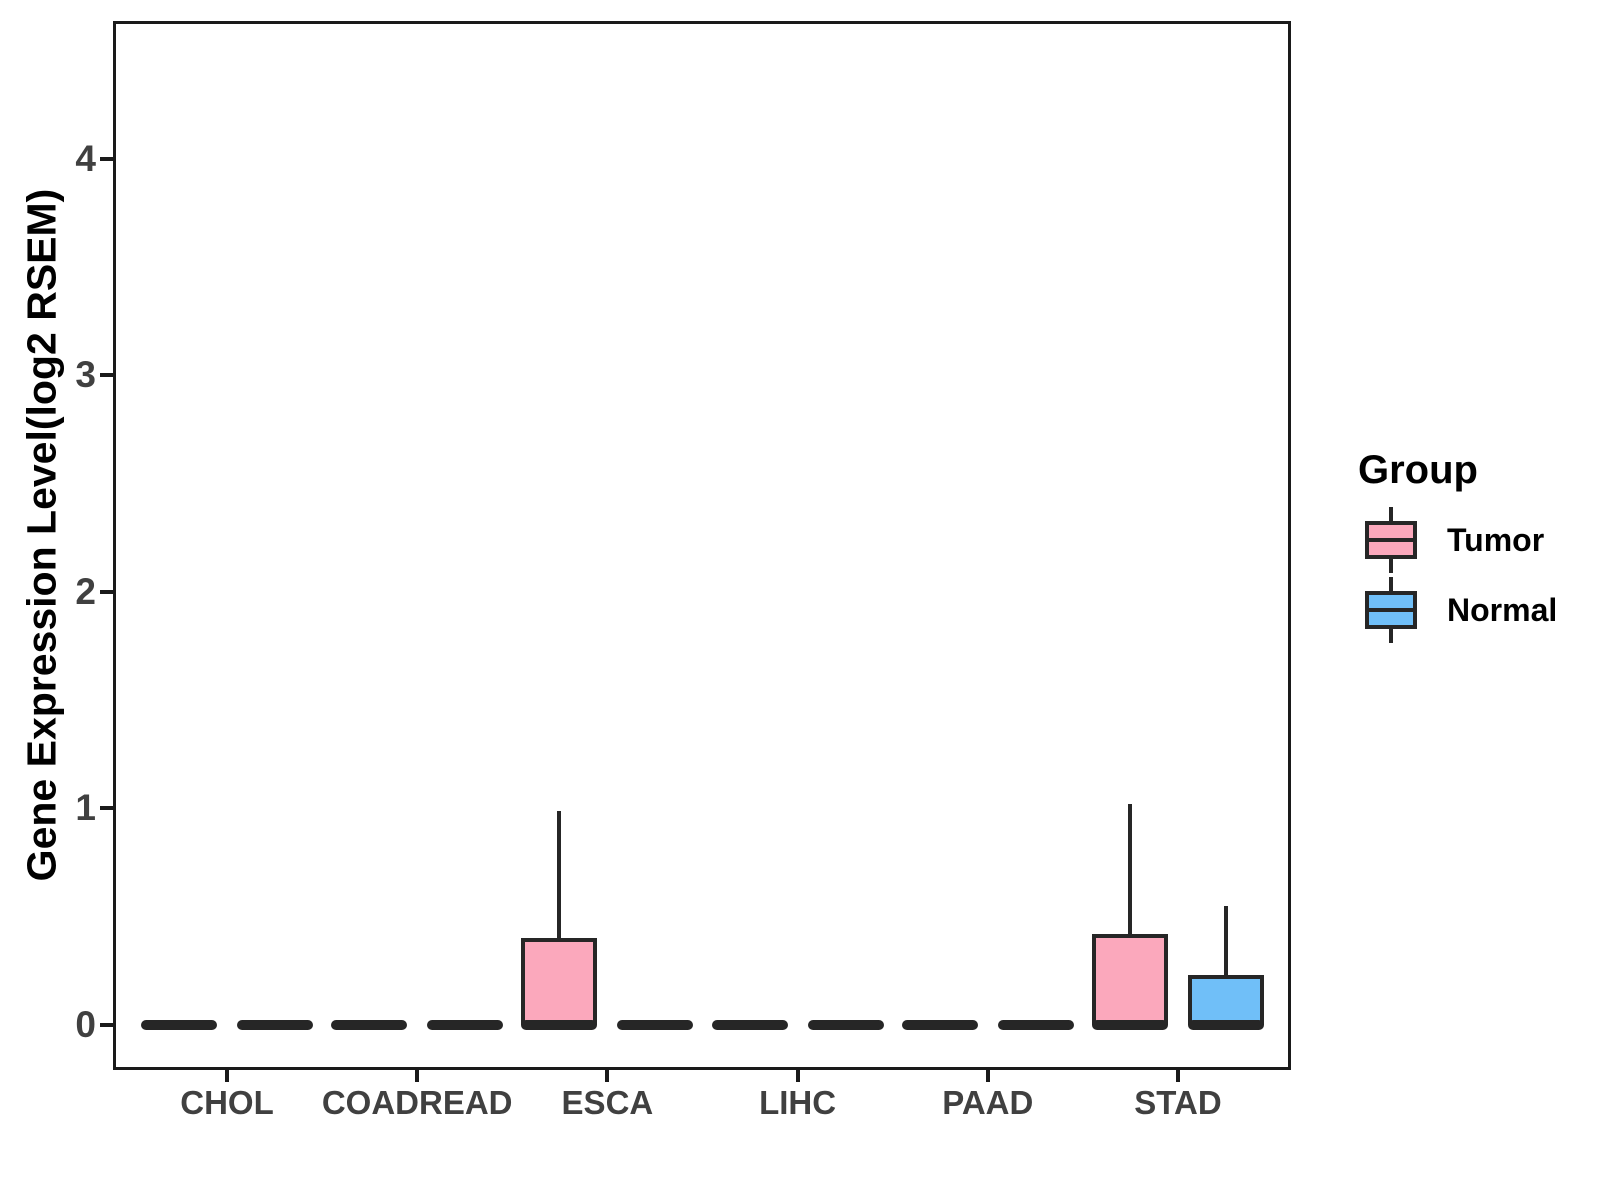 Image resolution: width=1600 pixels, height=1200 pixels. I want to click on x-tick-label-esca: ESCA, so click(607, 1102).